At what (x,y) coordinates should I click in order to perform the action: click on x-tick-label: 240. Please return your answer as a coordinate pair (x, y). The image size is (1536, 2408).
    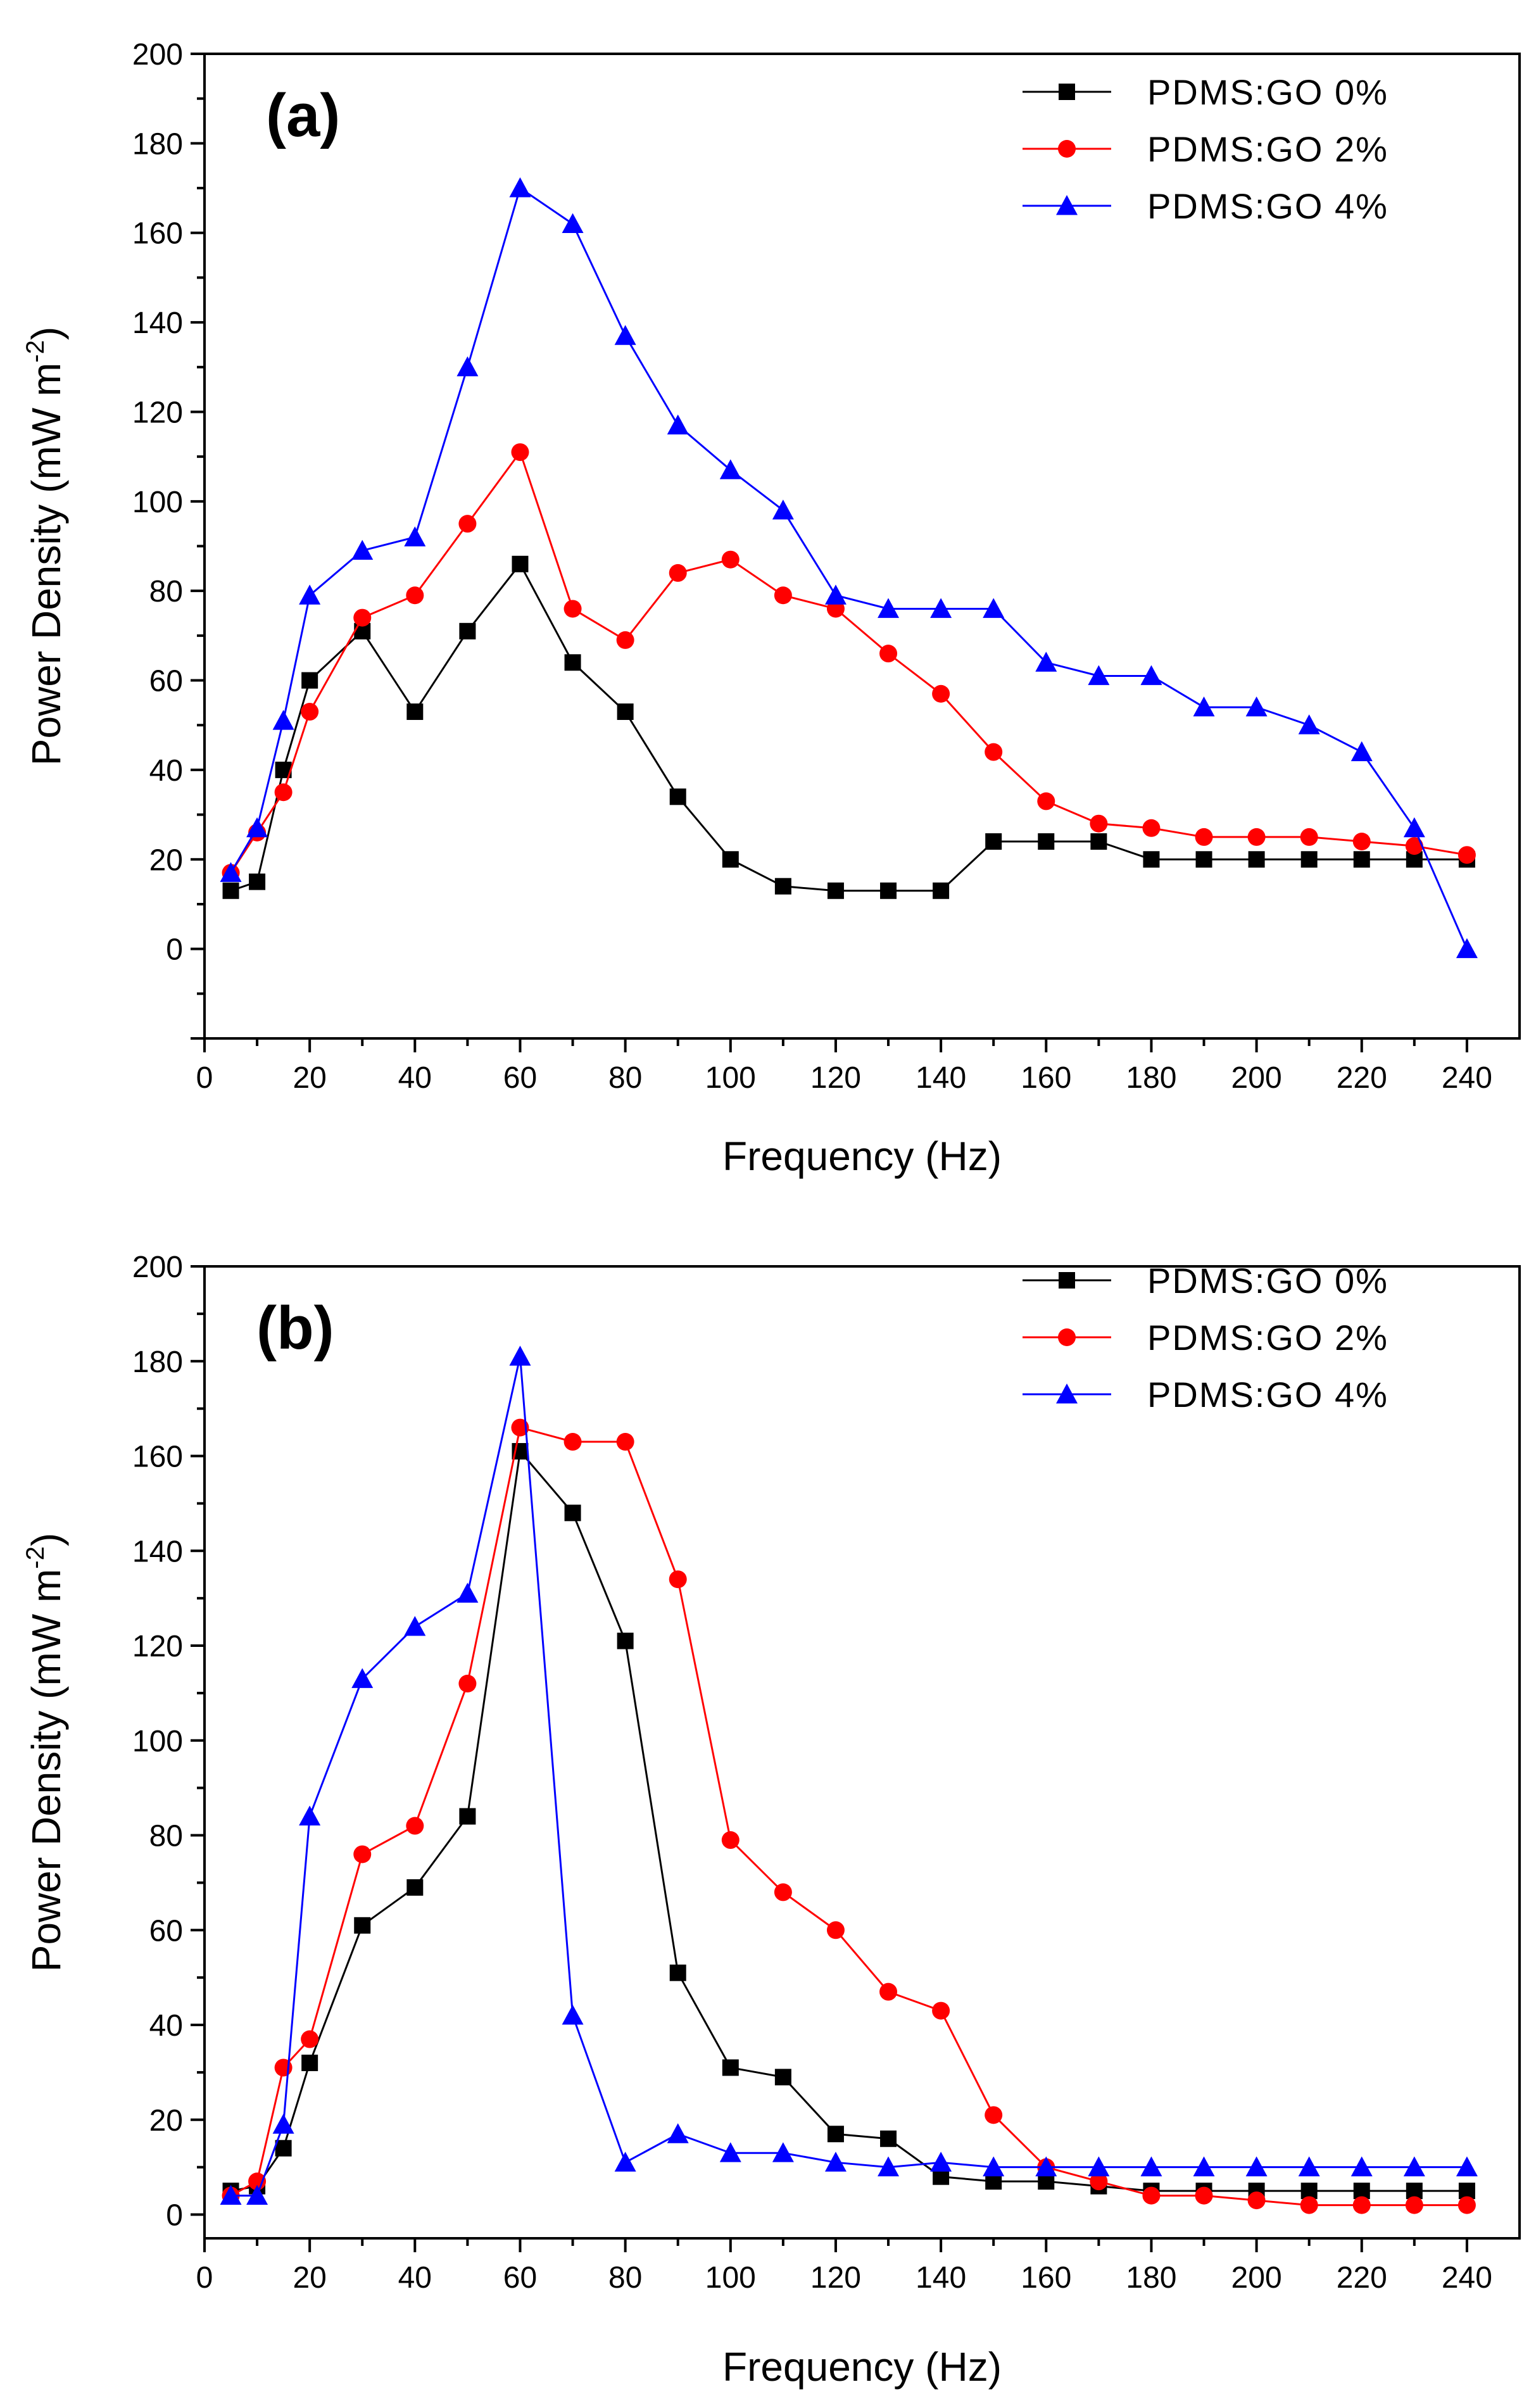
    Looking at the image, I should click on (1467, 1078).